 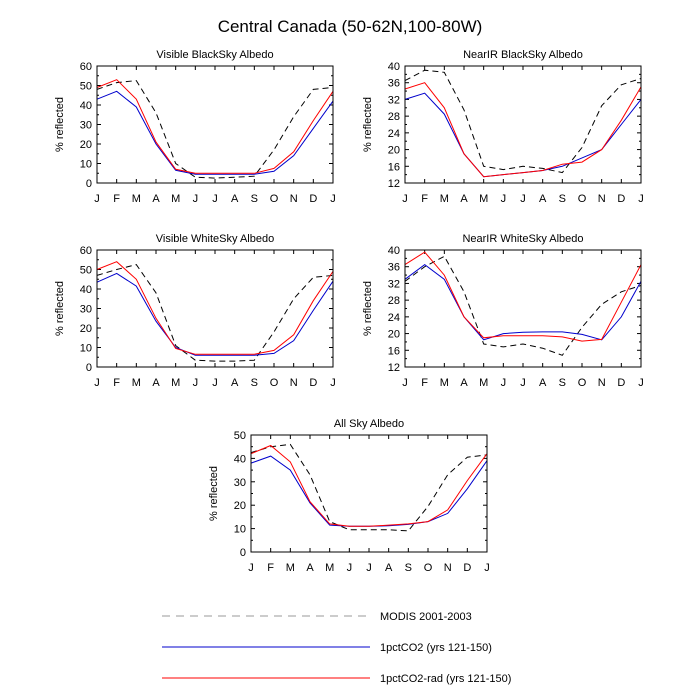 What do you see at coordinates (214, 55) in the screenshot?
I see `panel-title: Visible BlackSky Albedo` at bounding box center [214, 55].